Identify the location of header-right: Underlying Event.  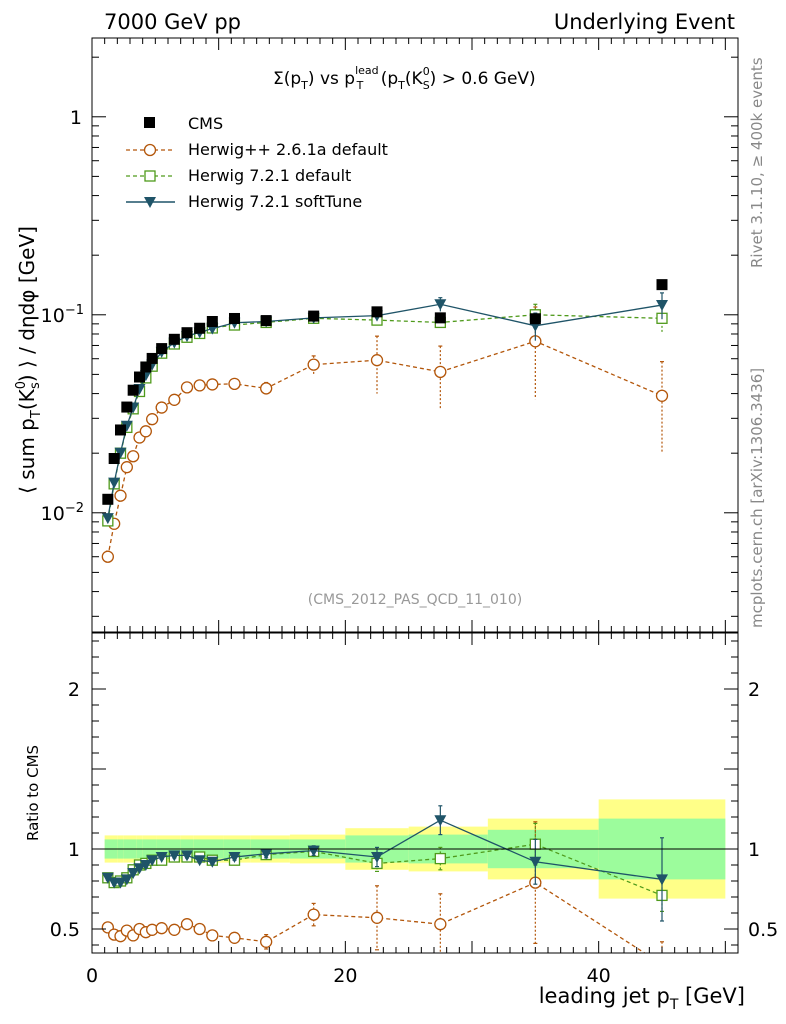
(644, 22).